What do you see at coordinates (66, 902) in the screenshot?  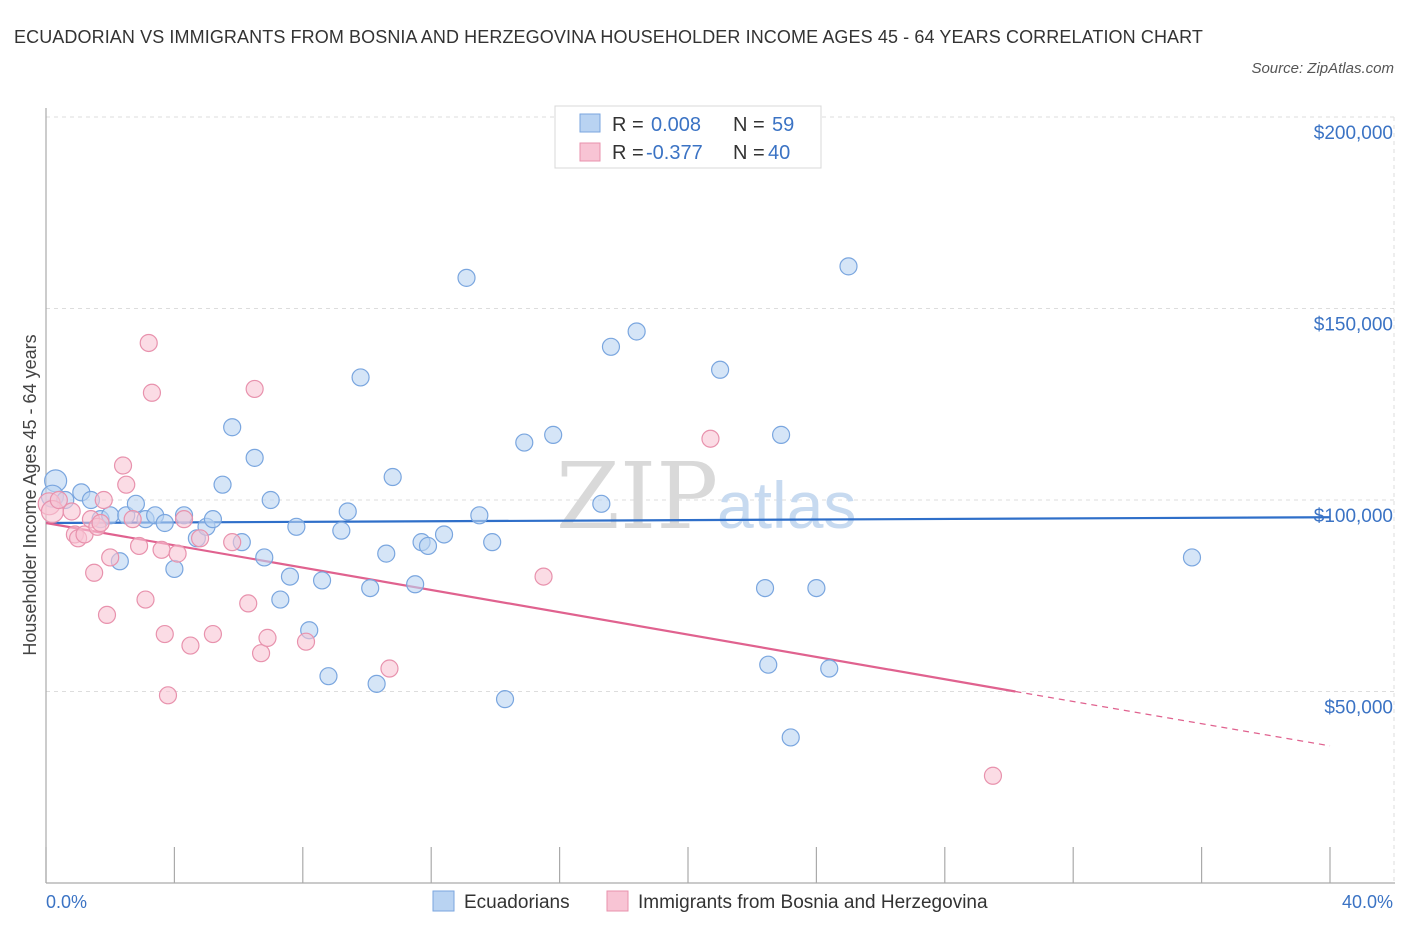 I see `x-tick-label-0: 0.0%` at bounding box center [66, 902].